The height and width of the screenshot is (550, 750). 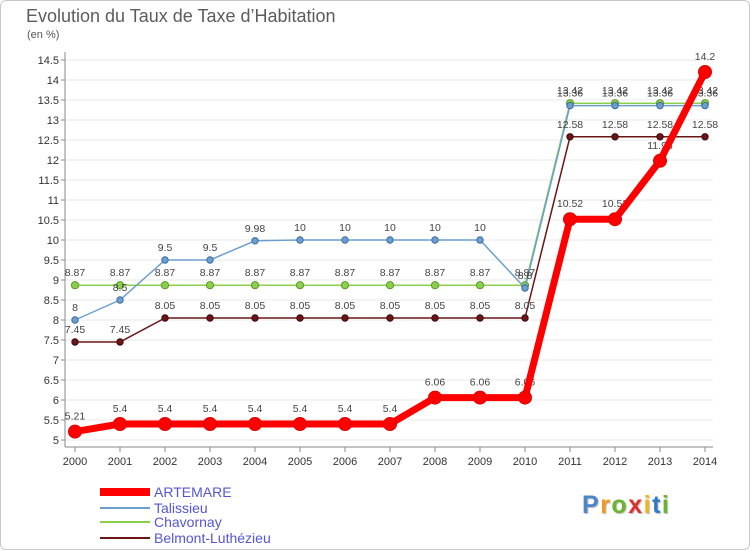 I want to click on y-tick-label: 11, so click(x=53, y=201).